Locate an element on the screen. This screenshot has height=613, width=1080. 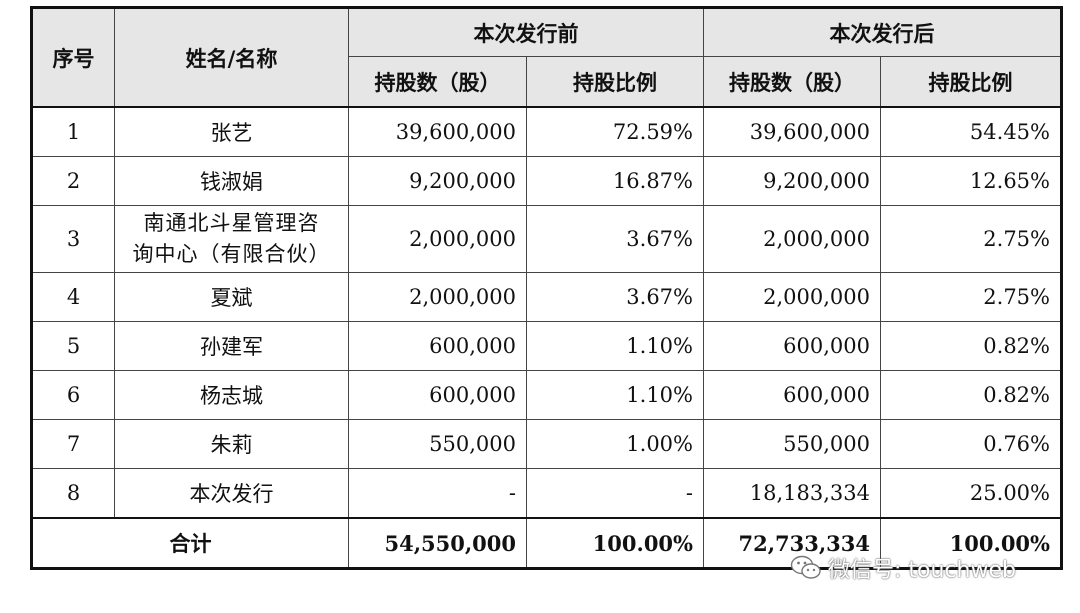
row-before-shares: 550,000 is located at coordinates (437, 444).